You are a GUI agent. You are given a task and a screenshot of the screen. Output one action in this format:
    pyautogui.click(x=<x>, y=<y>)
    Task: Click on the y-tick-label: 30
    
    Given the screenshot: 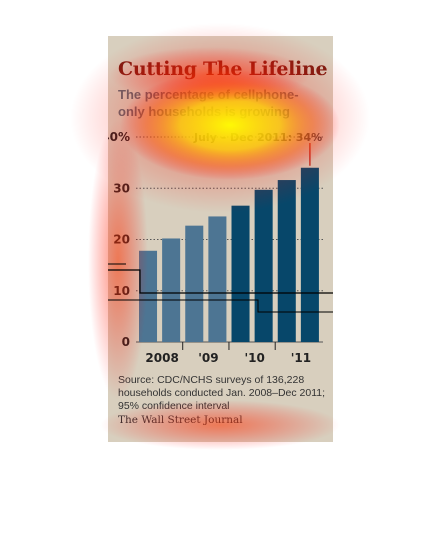 What is the action you would take?
    pyautogui.click(x=121, y=188)
    